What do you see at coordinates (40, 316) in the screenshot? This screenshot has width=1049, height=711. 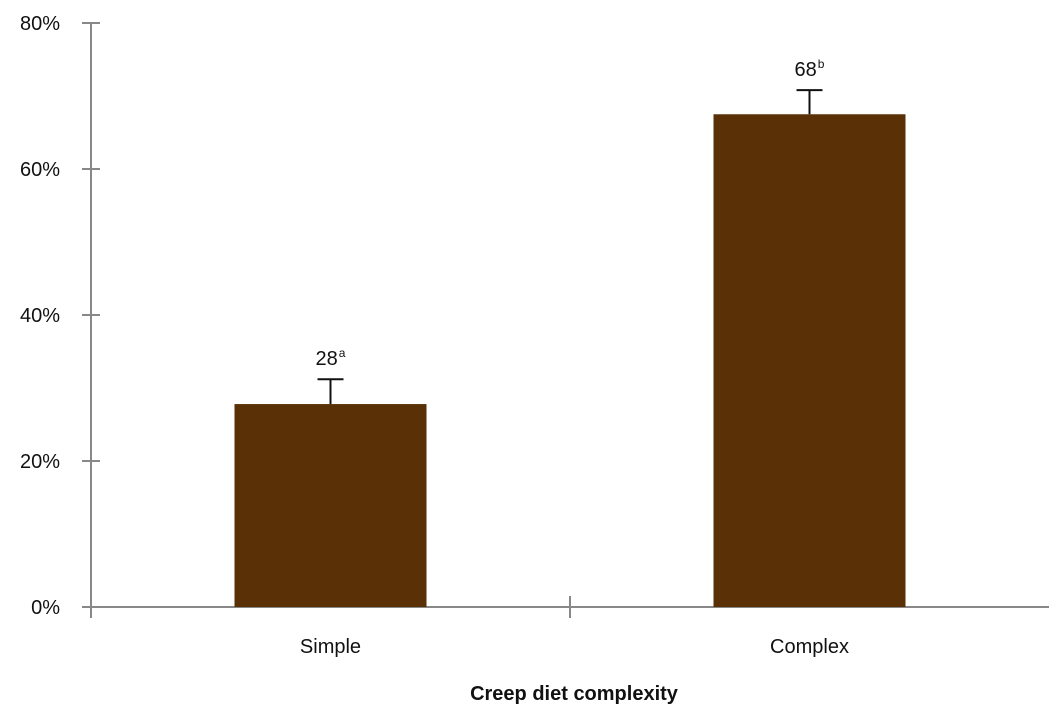 I see `y-tick-label: 40%` at bounding box center [40, 316].